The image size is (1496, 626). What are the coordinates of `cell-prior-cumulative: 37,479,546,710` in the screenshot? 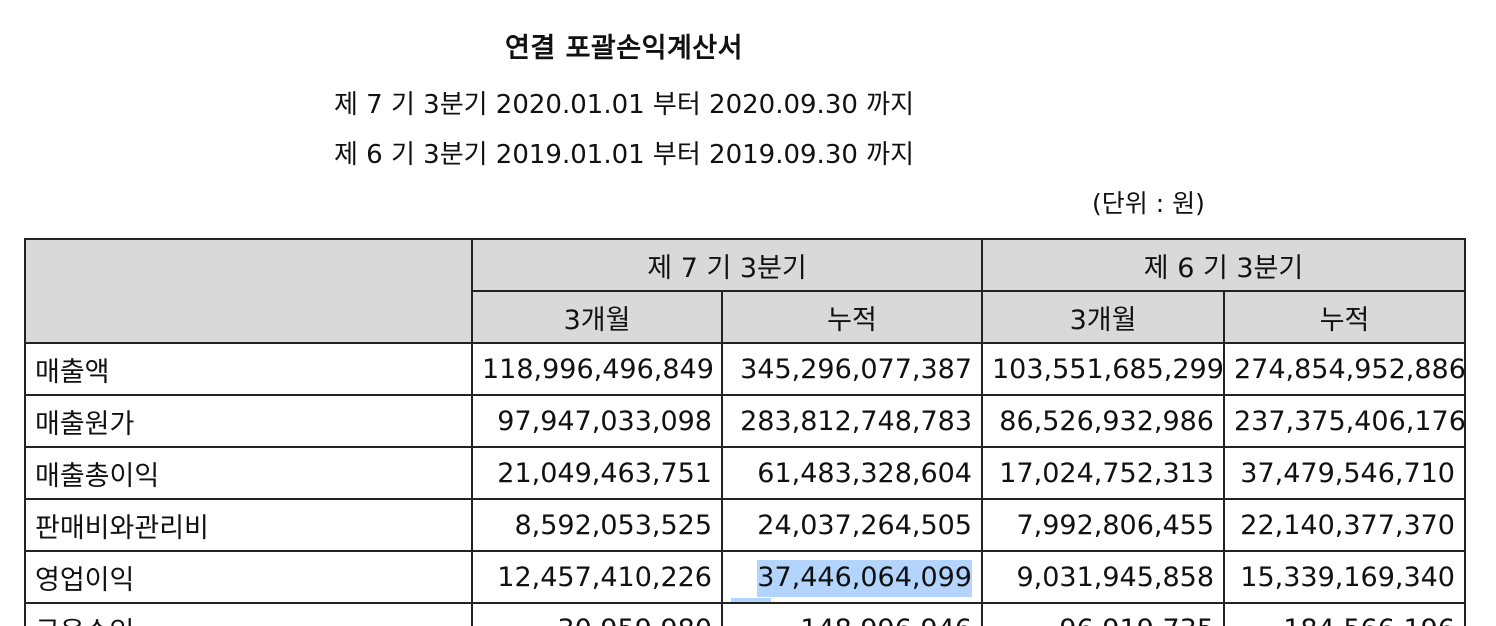 It's located at (1344, 473).